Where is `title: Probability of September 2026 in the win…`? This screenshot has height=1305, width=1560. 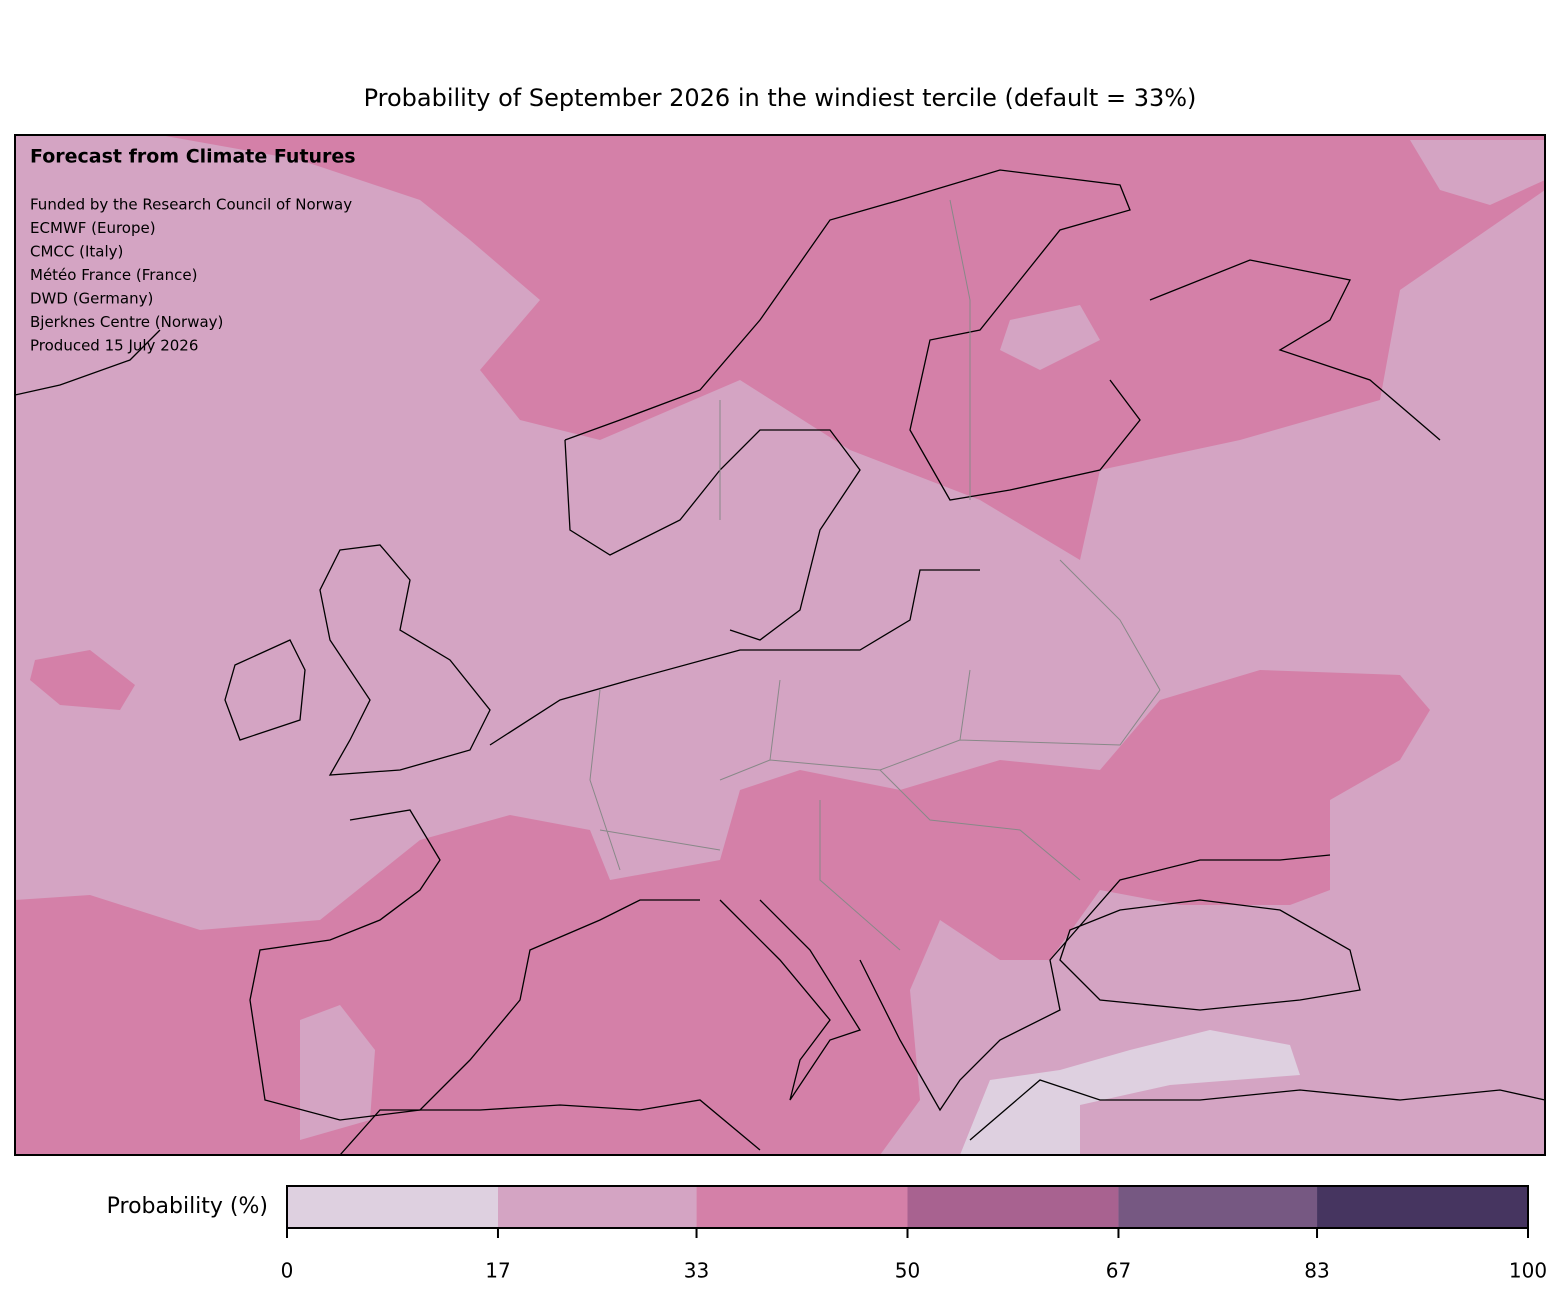
title: Probability of September 2026 in the win… is located at coordinates (780, 98).